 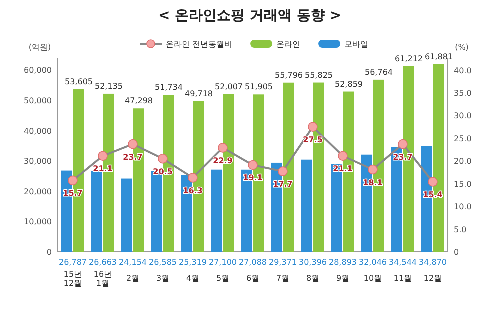 What do you see at coordinates (38, 101) in the screenshot?
I see `y-tick-label: 50,000` at bounding box center [38, 101].